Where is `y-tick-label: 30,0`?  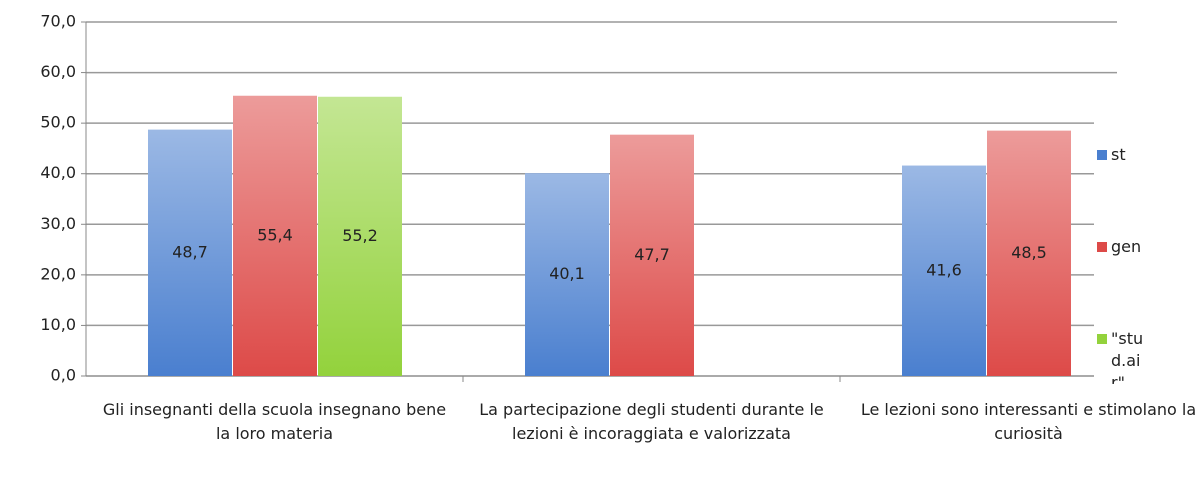
y-tick-label: 30,0 is located at coordinates (58, 223).